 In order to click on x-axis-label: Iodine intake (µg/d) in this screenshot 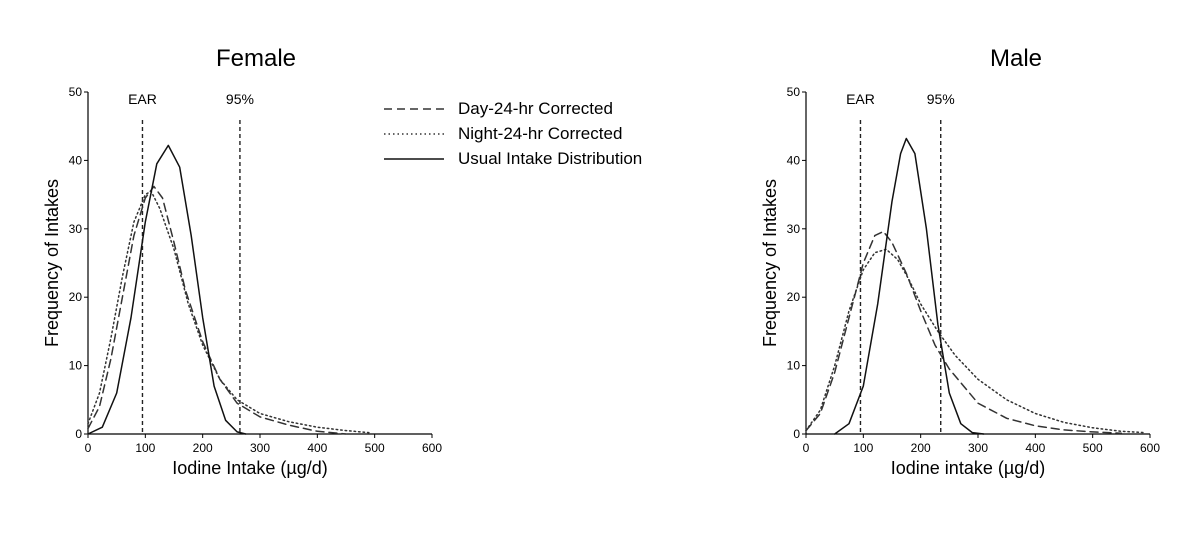, I will do `click(968, 468)`.